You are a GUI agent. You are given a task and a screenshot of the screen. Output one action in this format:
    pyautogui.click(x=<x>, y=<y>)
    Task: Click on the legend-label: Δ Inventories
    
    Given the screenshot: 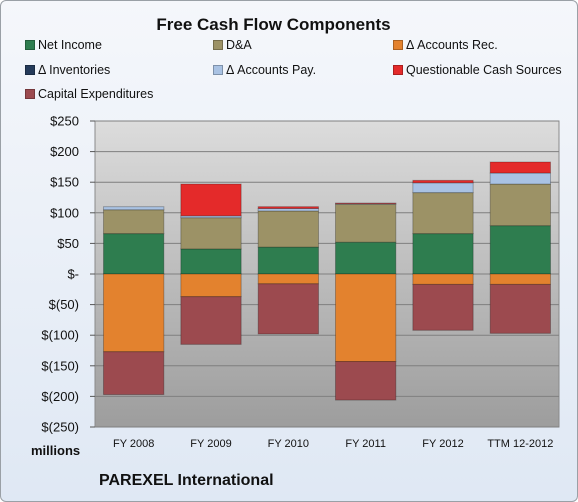 What is the action you would take?
    pyautogui.click(x=74, y=70)
    